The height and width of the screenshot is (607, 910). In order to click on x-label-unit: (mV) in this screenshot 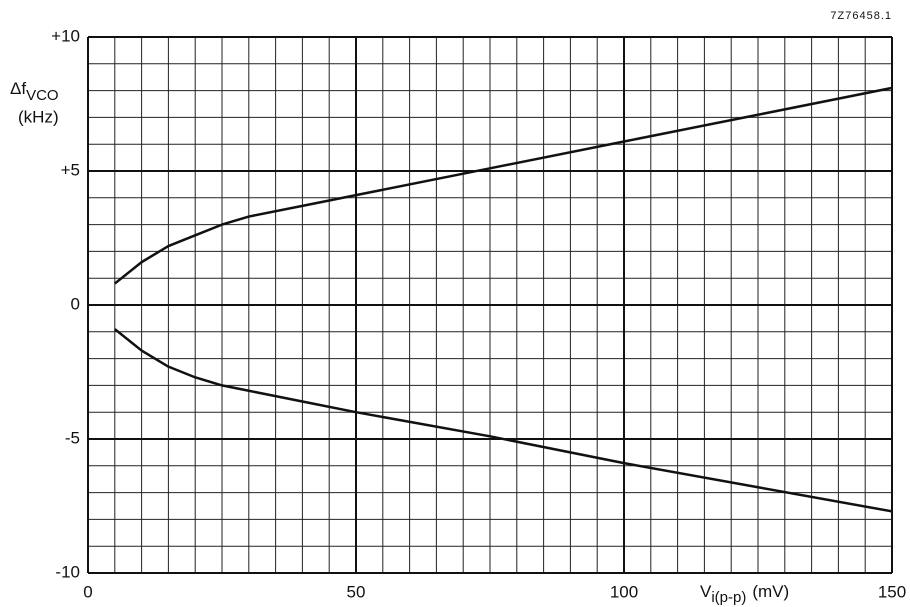, I will do `click(770, 591)`.